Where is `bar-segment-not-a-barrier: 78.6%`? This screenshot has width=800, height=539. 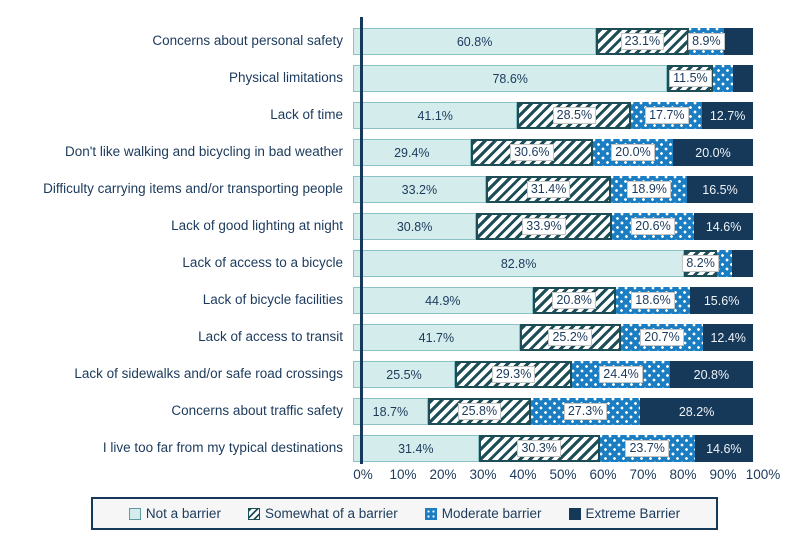 bar-segment-not-a-barrier: 78.6% is located at coordinates (510, 78).